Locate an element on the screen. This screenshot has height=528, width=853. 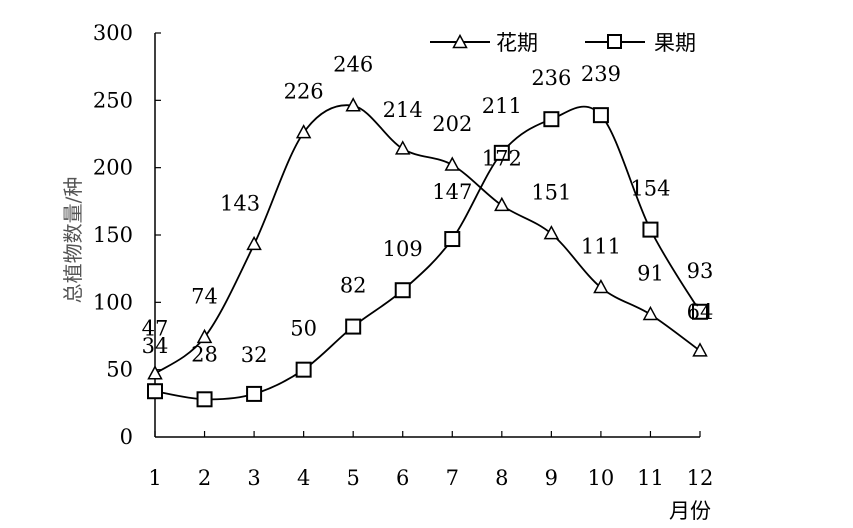
legend-item-flowering: 花期 is located at coordinates (484, 43).